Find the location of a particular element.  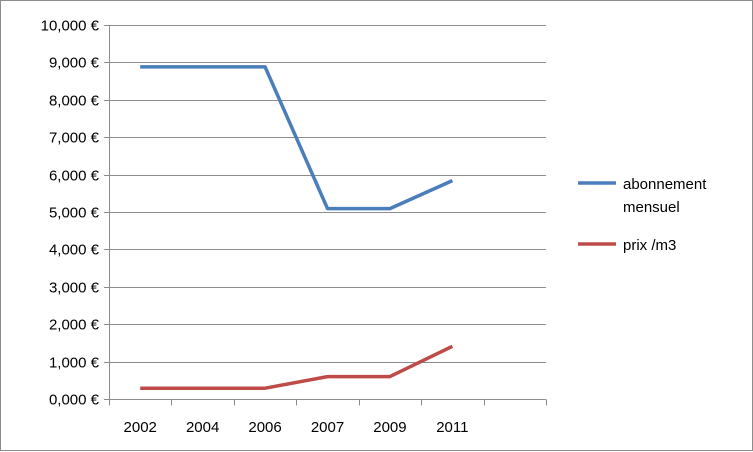

y-tick-label: 5,000 € is located at coordinates (74, 213).